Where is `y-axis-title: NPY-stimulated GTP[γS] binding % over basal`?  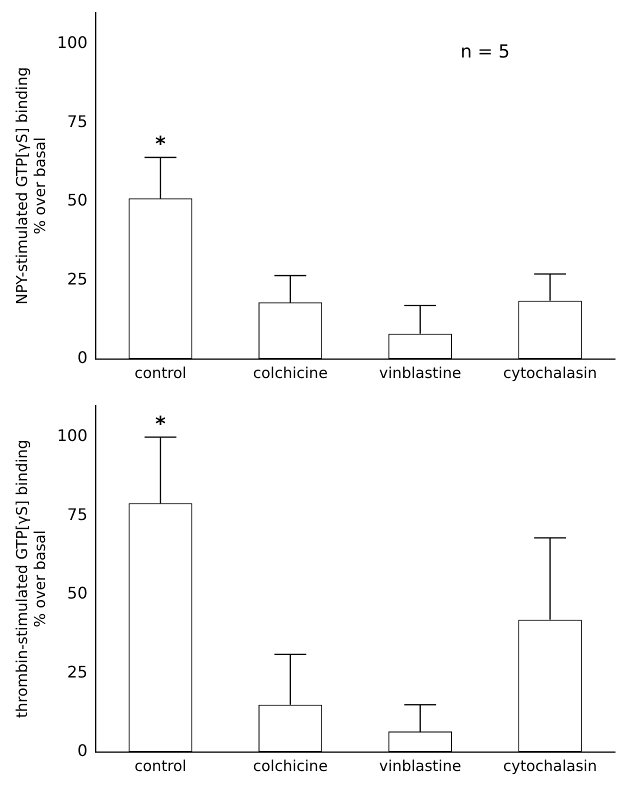 y-axis-title: NPY-stimulated GTP[γS] binding % over basal is located at coordinates (30, 186).